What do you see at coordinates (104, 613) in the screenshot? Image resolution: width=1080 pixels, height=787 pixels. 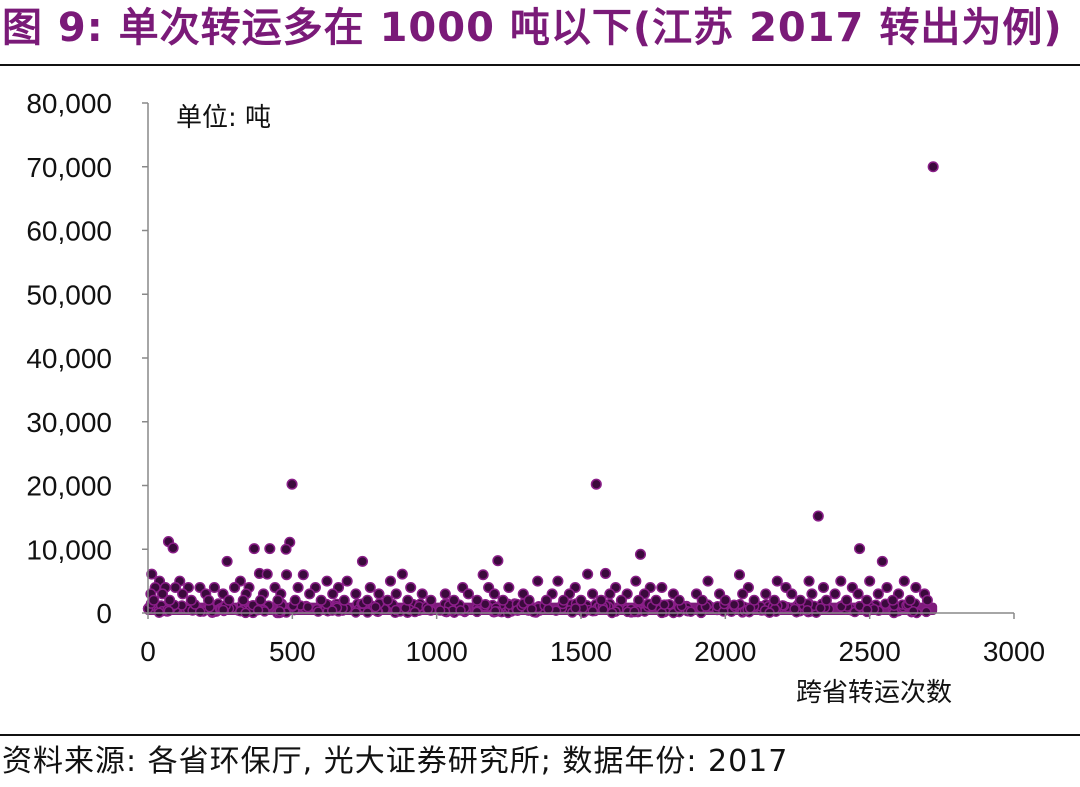 I see `y-tick-label: 0` at bounding box center [104, 613].